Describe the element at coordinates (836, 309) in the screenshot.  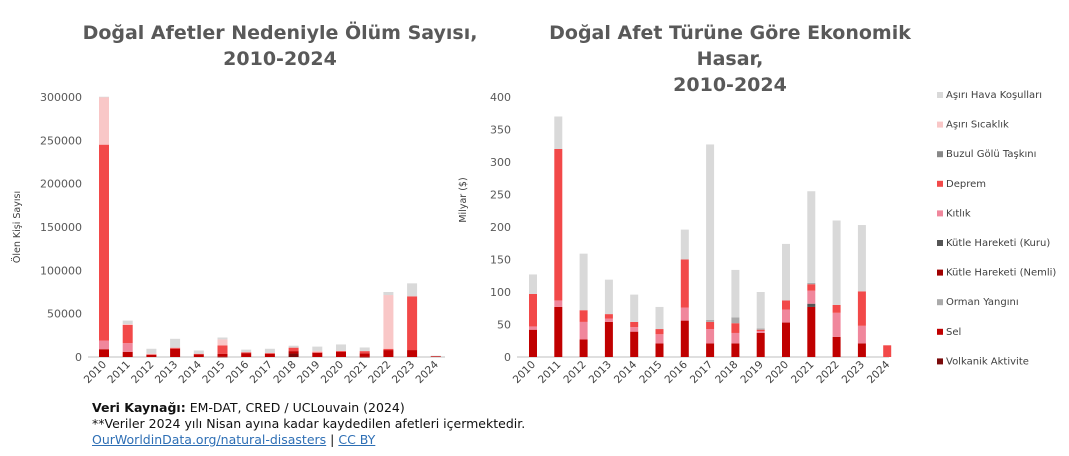
I see `chart1-bar-quake-2022` at that location.